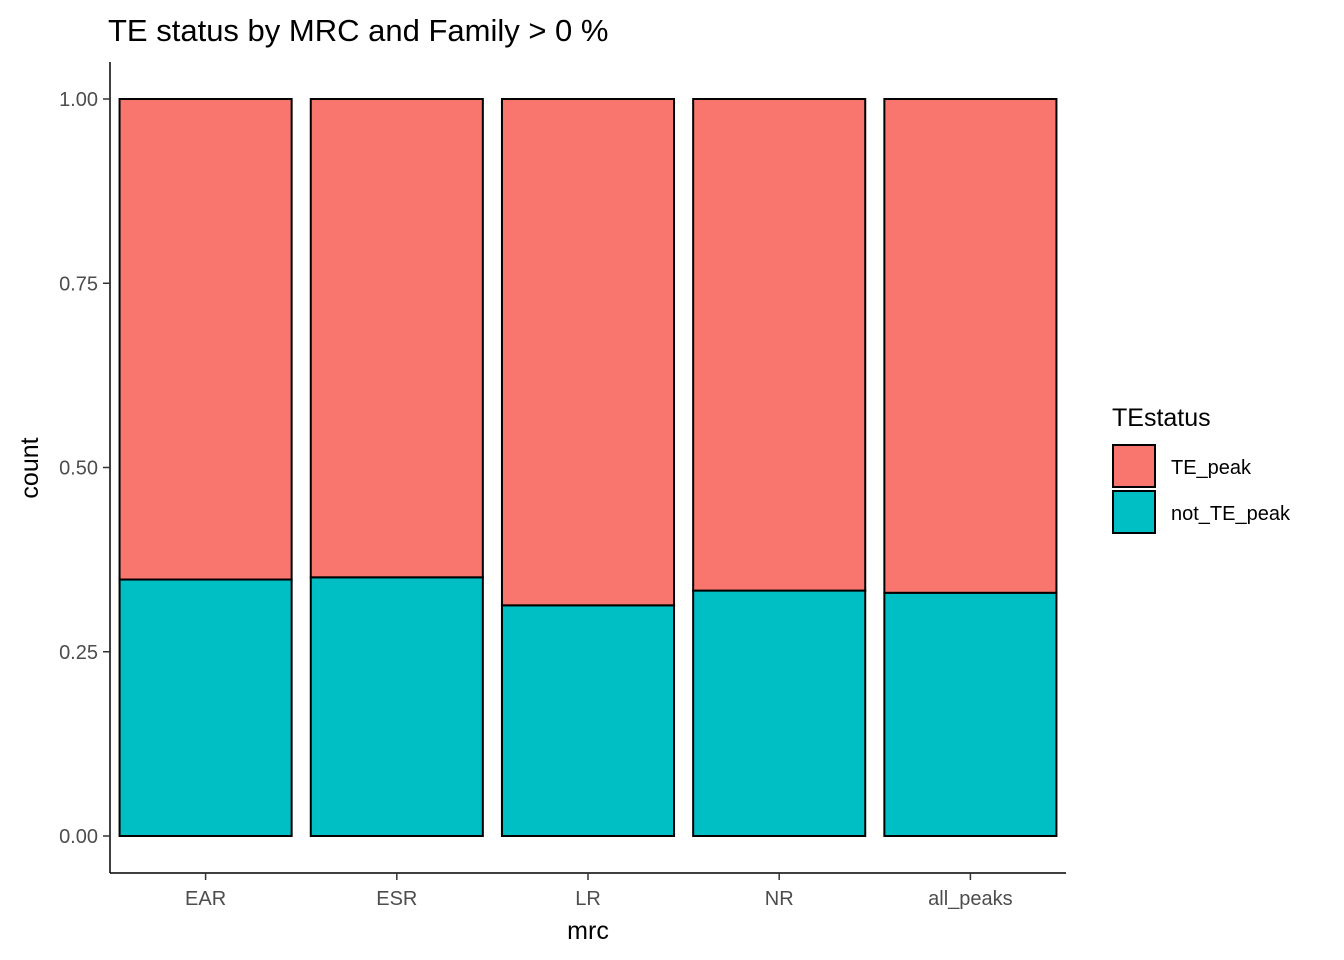 The width and height of the screenshot is (1344, 960). I want to click on y-tick-label: 1.00, so click(78, 100).